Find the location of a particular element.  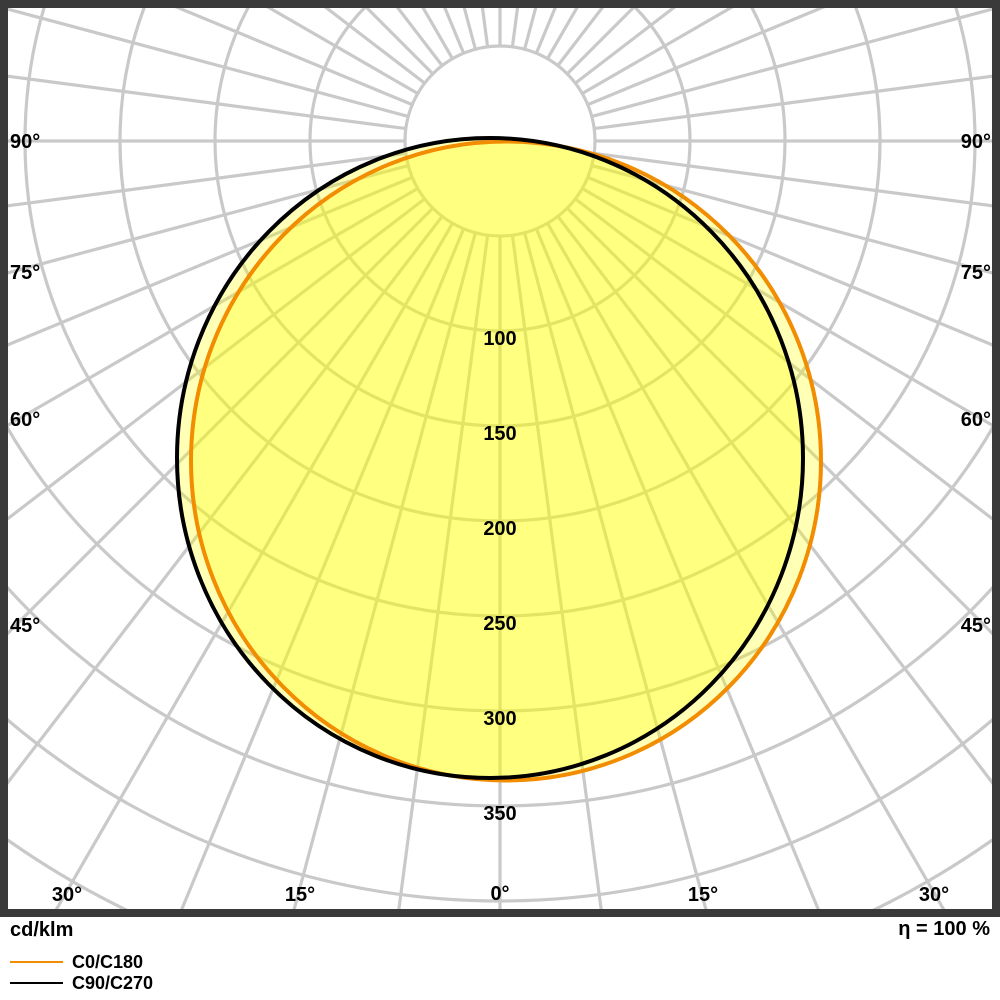

curve-legend: C0/C180 C90/C270 is located at coordinates (81, 972).